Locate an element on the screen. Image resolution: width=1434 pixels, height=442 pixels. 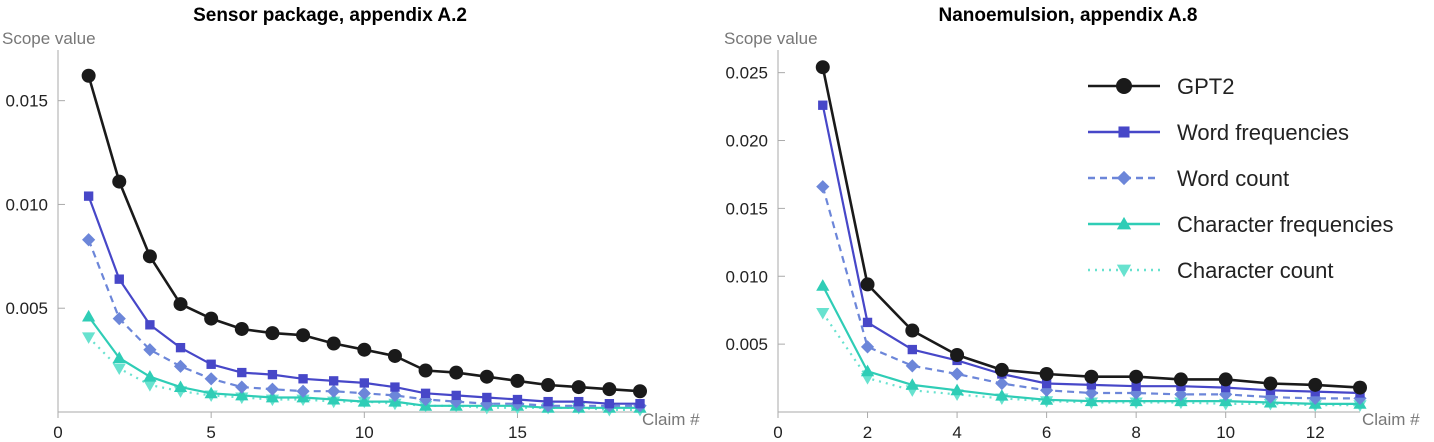
x-tick-label: 12 is located at coordinates (1315, 432).